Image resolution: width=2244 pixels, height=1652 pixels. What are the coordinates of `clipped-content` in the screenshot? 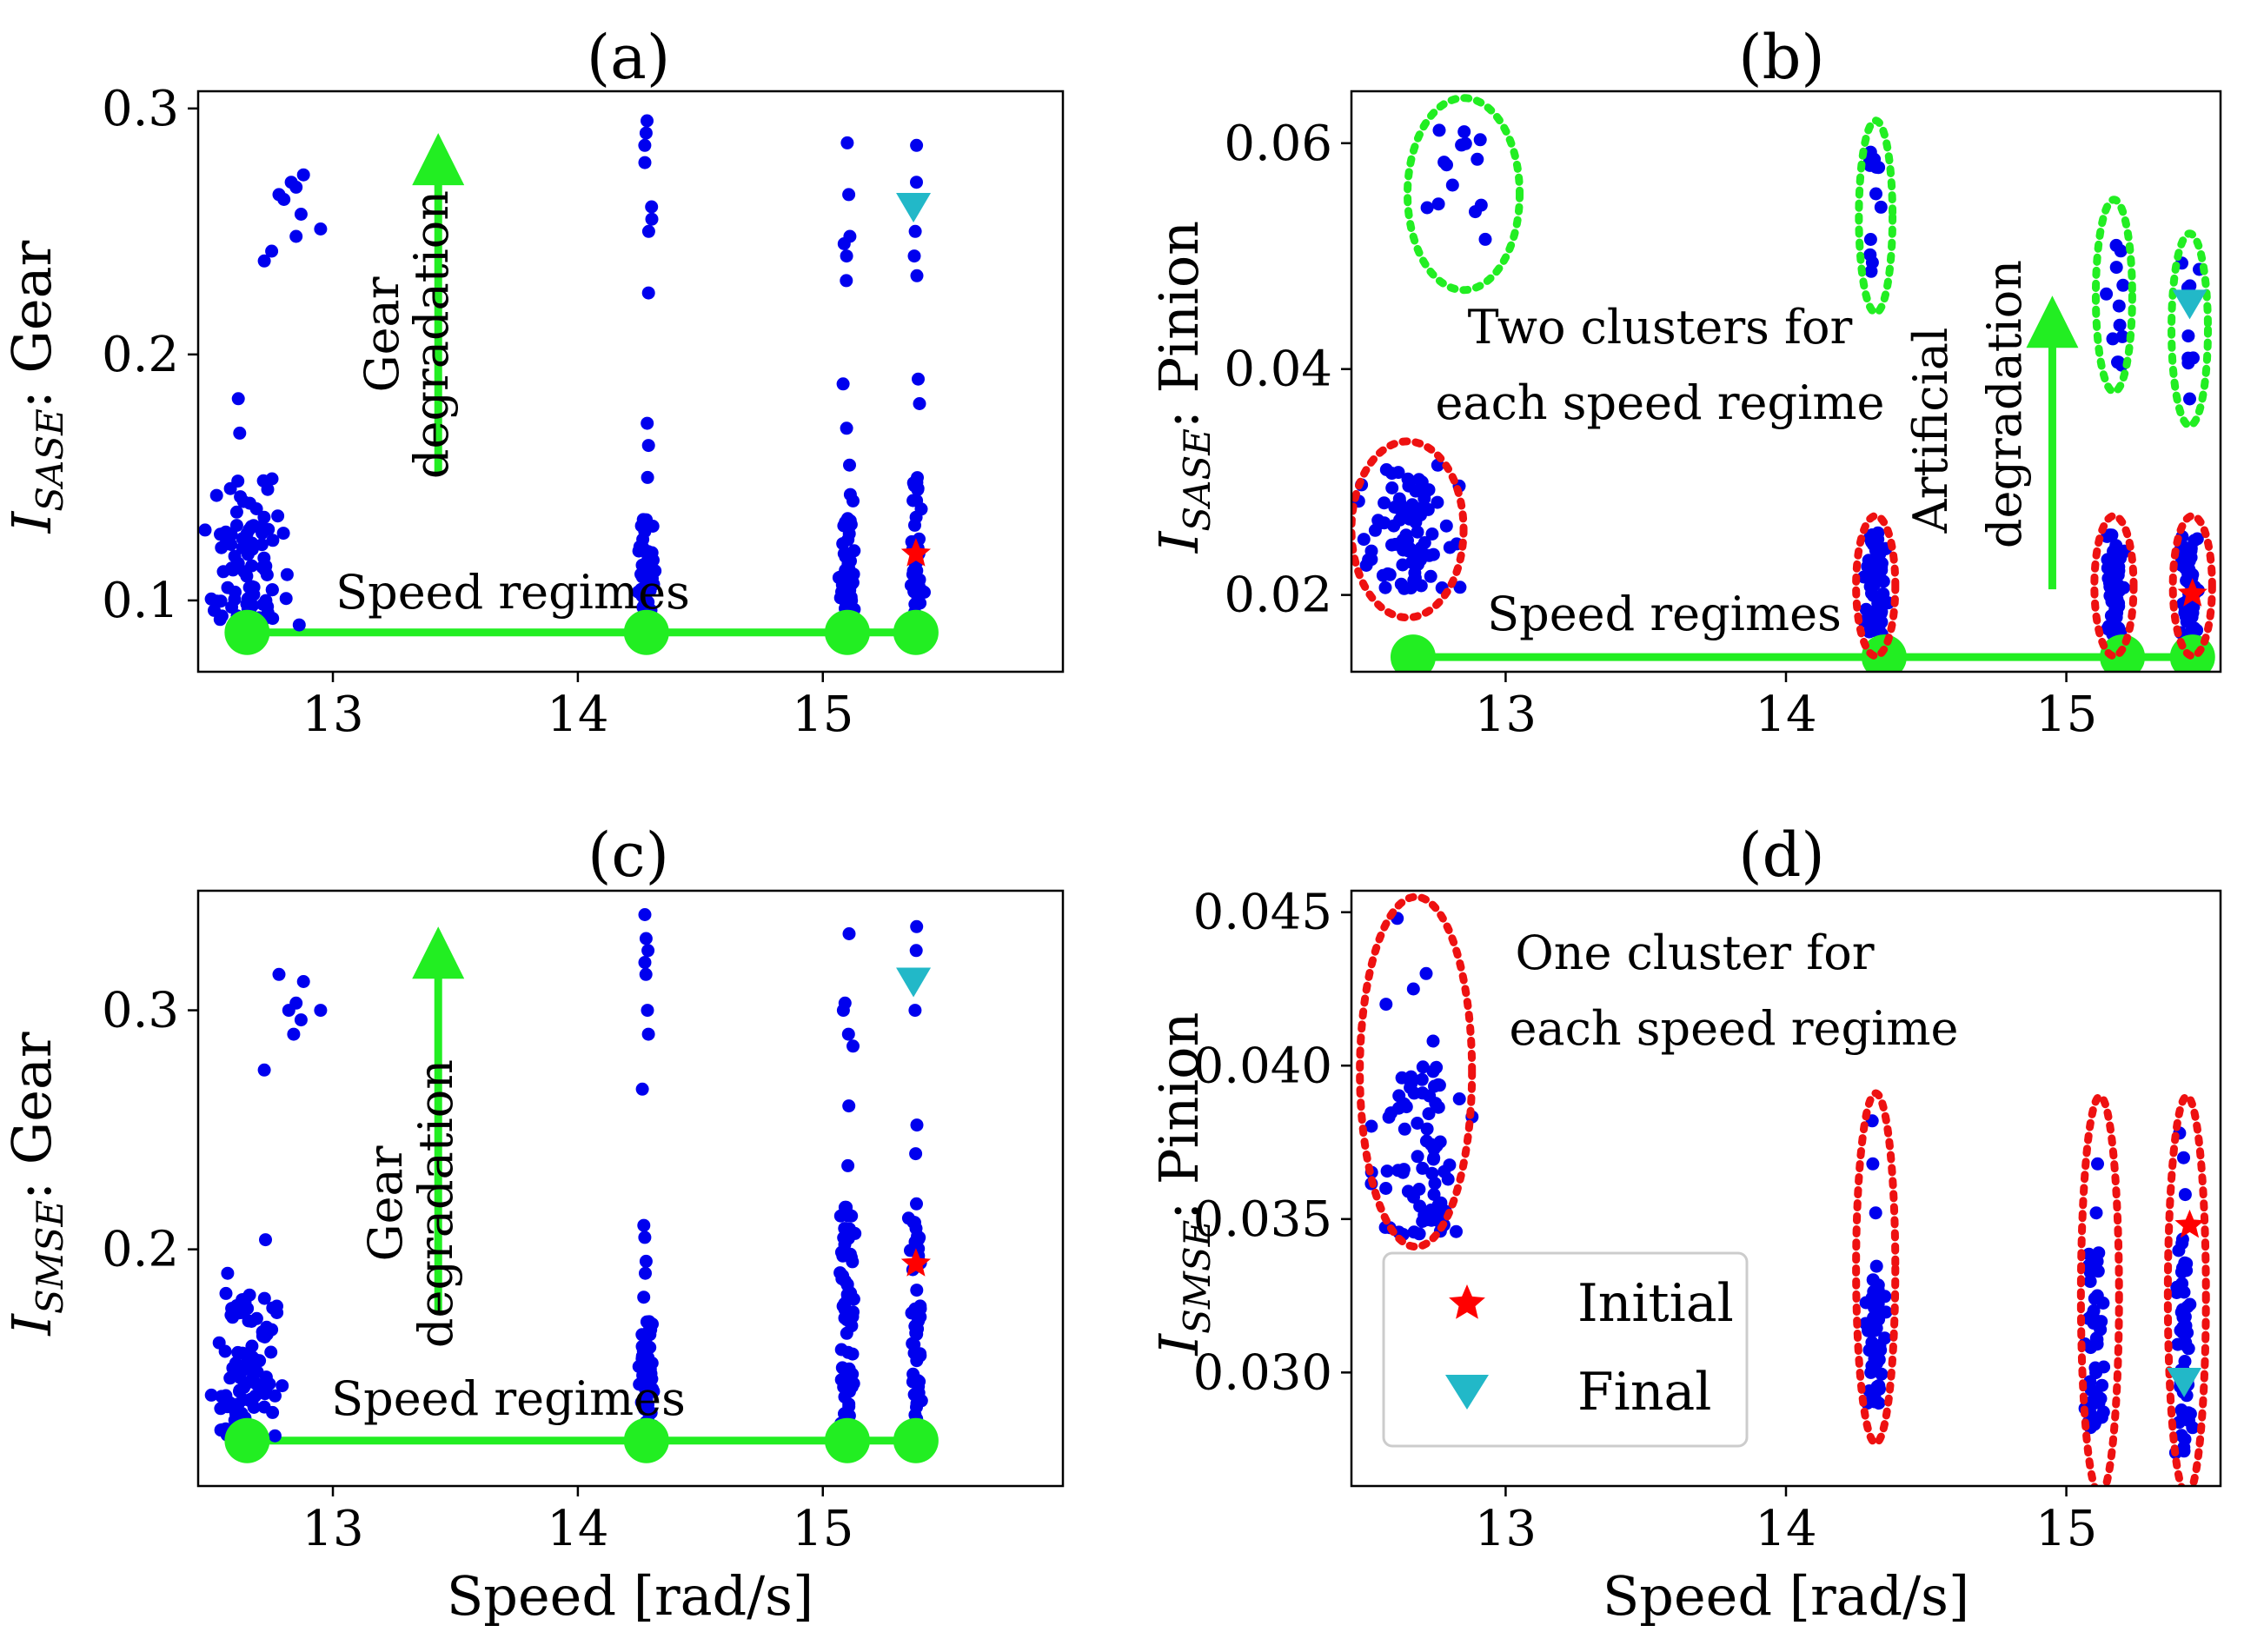 It's located at (568, 385).